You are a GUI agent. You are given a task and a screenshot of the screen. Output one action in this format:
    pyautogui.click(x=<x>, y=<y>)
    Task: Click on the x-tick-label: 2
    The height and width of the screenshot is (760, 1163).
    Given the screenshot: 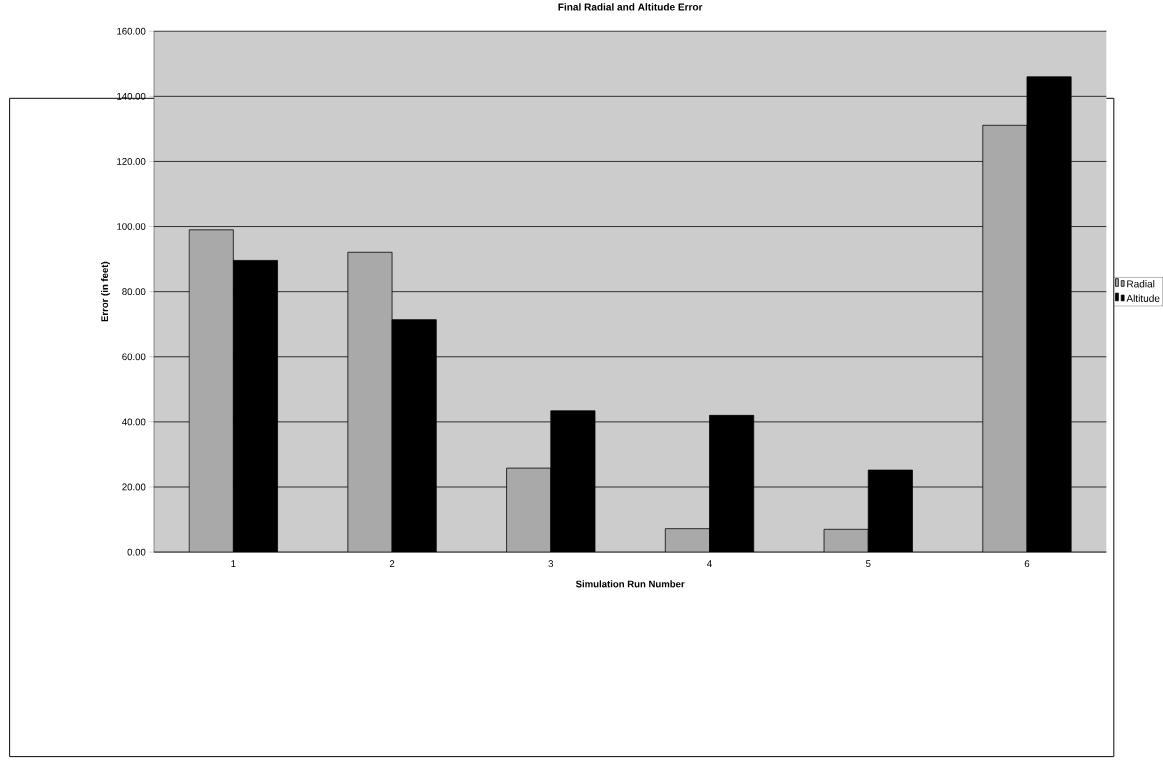 What is the action you would take?
    pyautogui.click(x=392, y=563)
    